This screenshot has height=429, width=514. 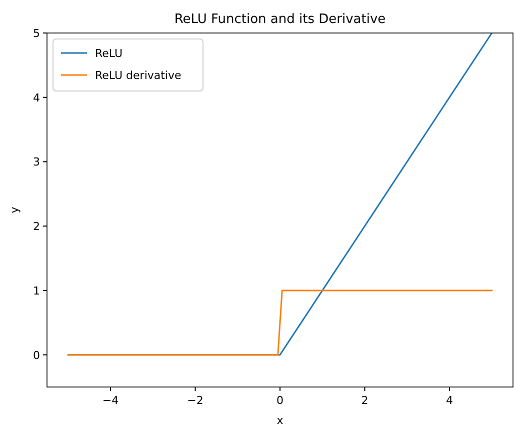 I want to click on x-axis-title: x, so click(x=280, y=420).